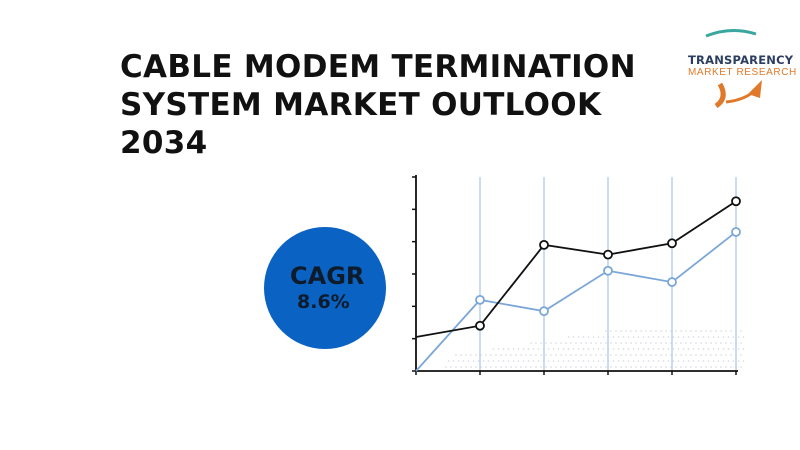 The width and height of the screenshot is (800, 450). Describe the element at coordinates (325, 288) in the screenshot. I see `cagr-circle` at that location.